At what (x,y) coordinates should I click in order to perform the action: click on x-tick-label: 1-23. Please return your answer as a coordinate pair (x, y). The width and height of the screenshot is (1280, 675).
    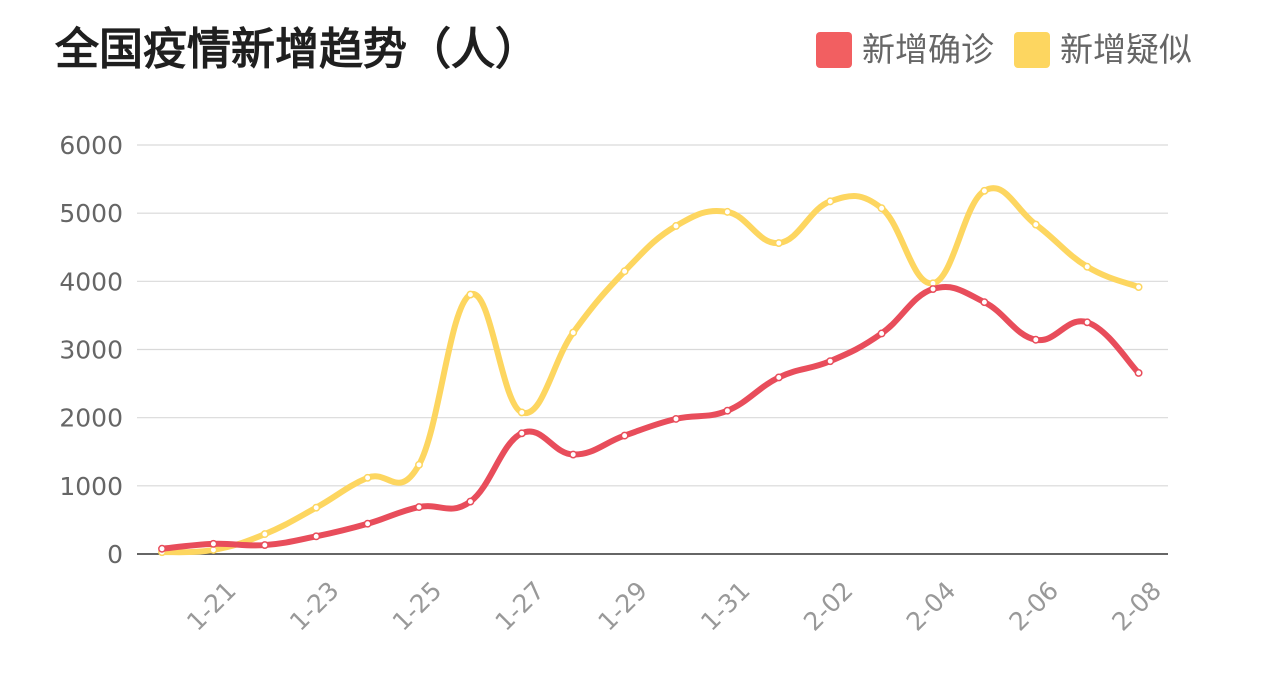
    Looking at the image, I should click on (314, 606).